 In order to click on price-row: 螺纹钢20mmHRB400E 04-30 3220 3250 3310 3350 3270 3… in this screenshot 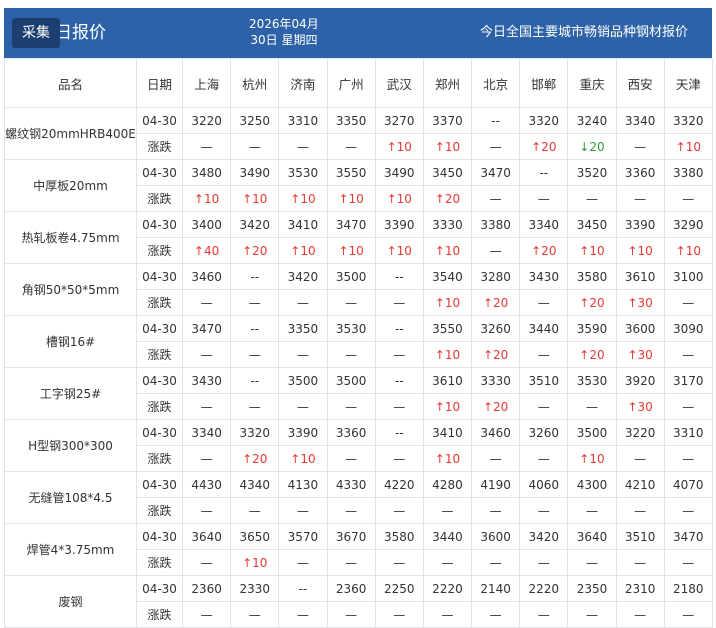, I will do `click(358, 133)`.